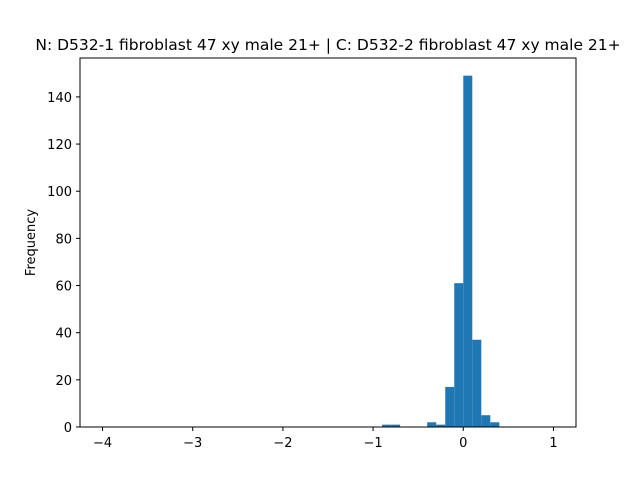 The height and width of the screenshot is (480, 640). What do you see at coordinates (282, 443) in the screenshot?
I see `x-tick-label: −2` at bounding box center [282, 443].